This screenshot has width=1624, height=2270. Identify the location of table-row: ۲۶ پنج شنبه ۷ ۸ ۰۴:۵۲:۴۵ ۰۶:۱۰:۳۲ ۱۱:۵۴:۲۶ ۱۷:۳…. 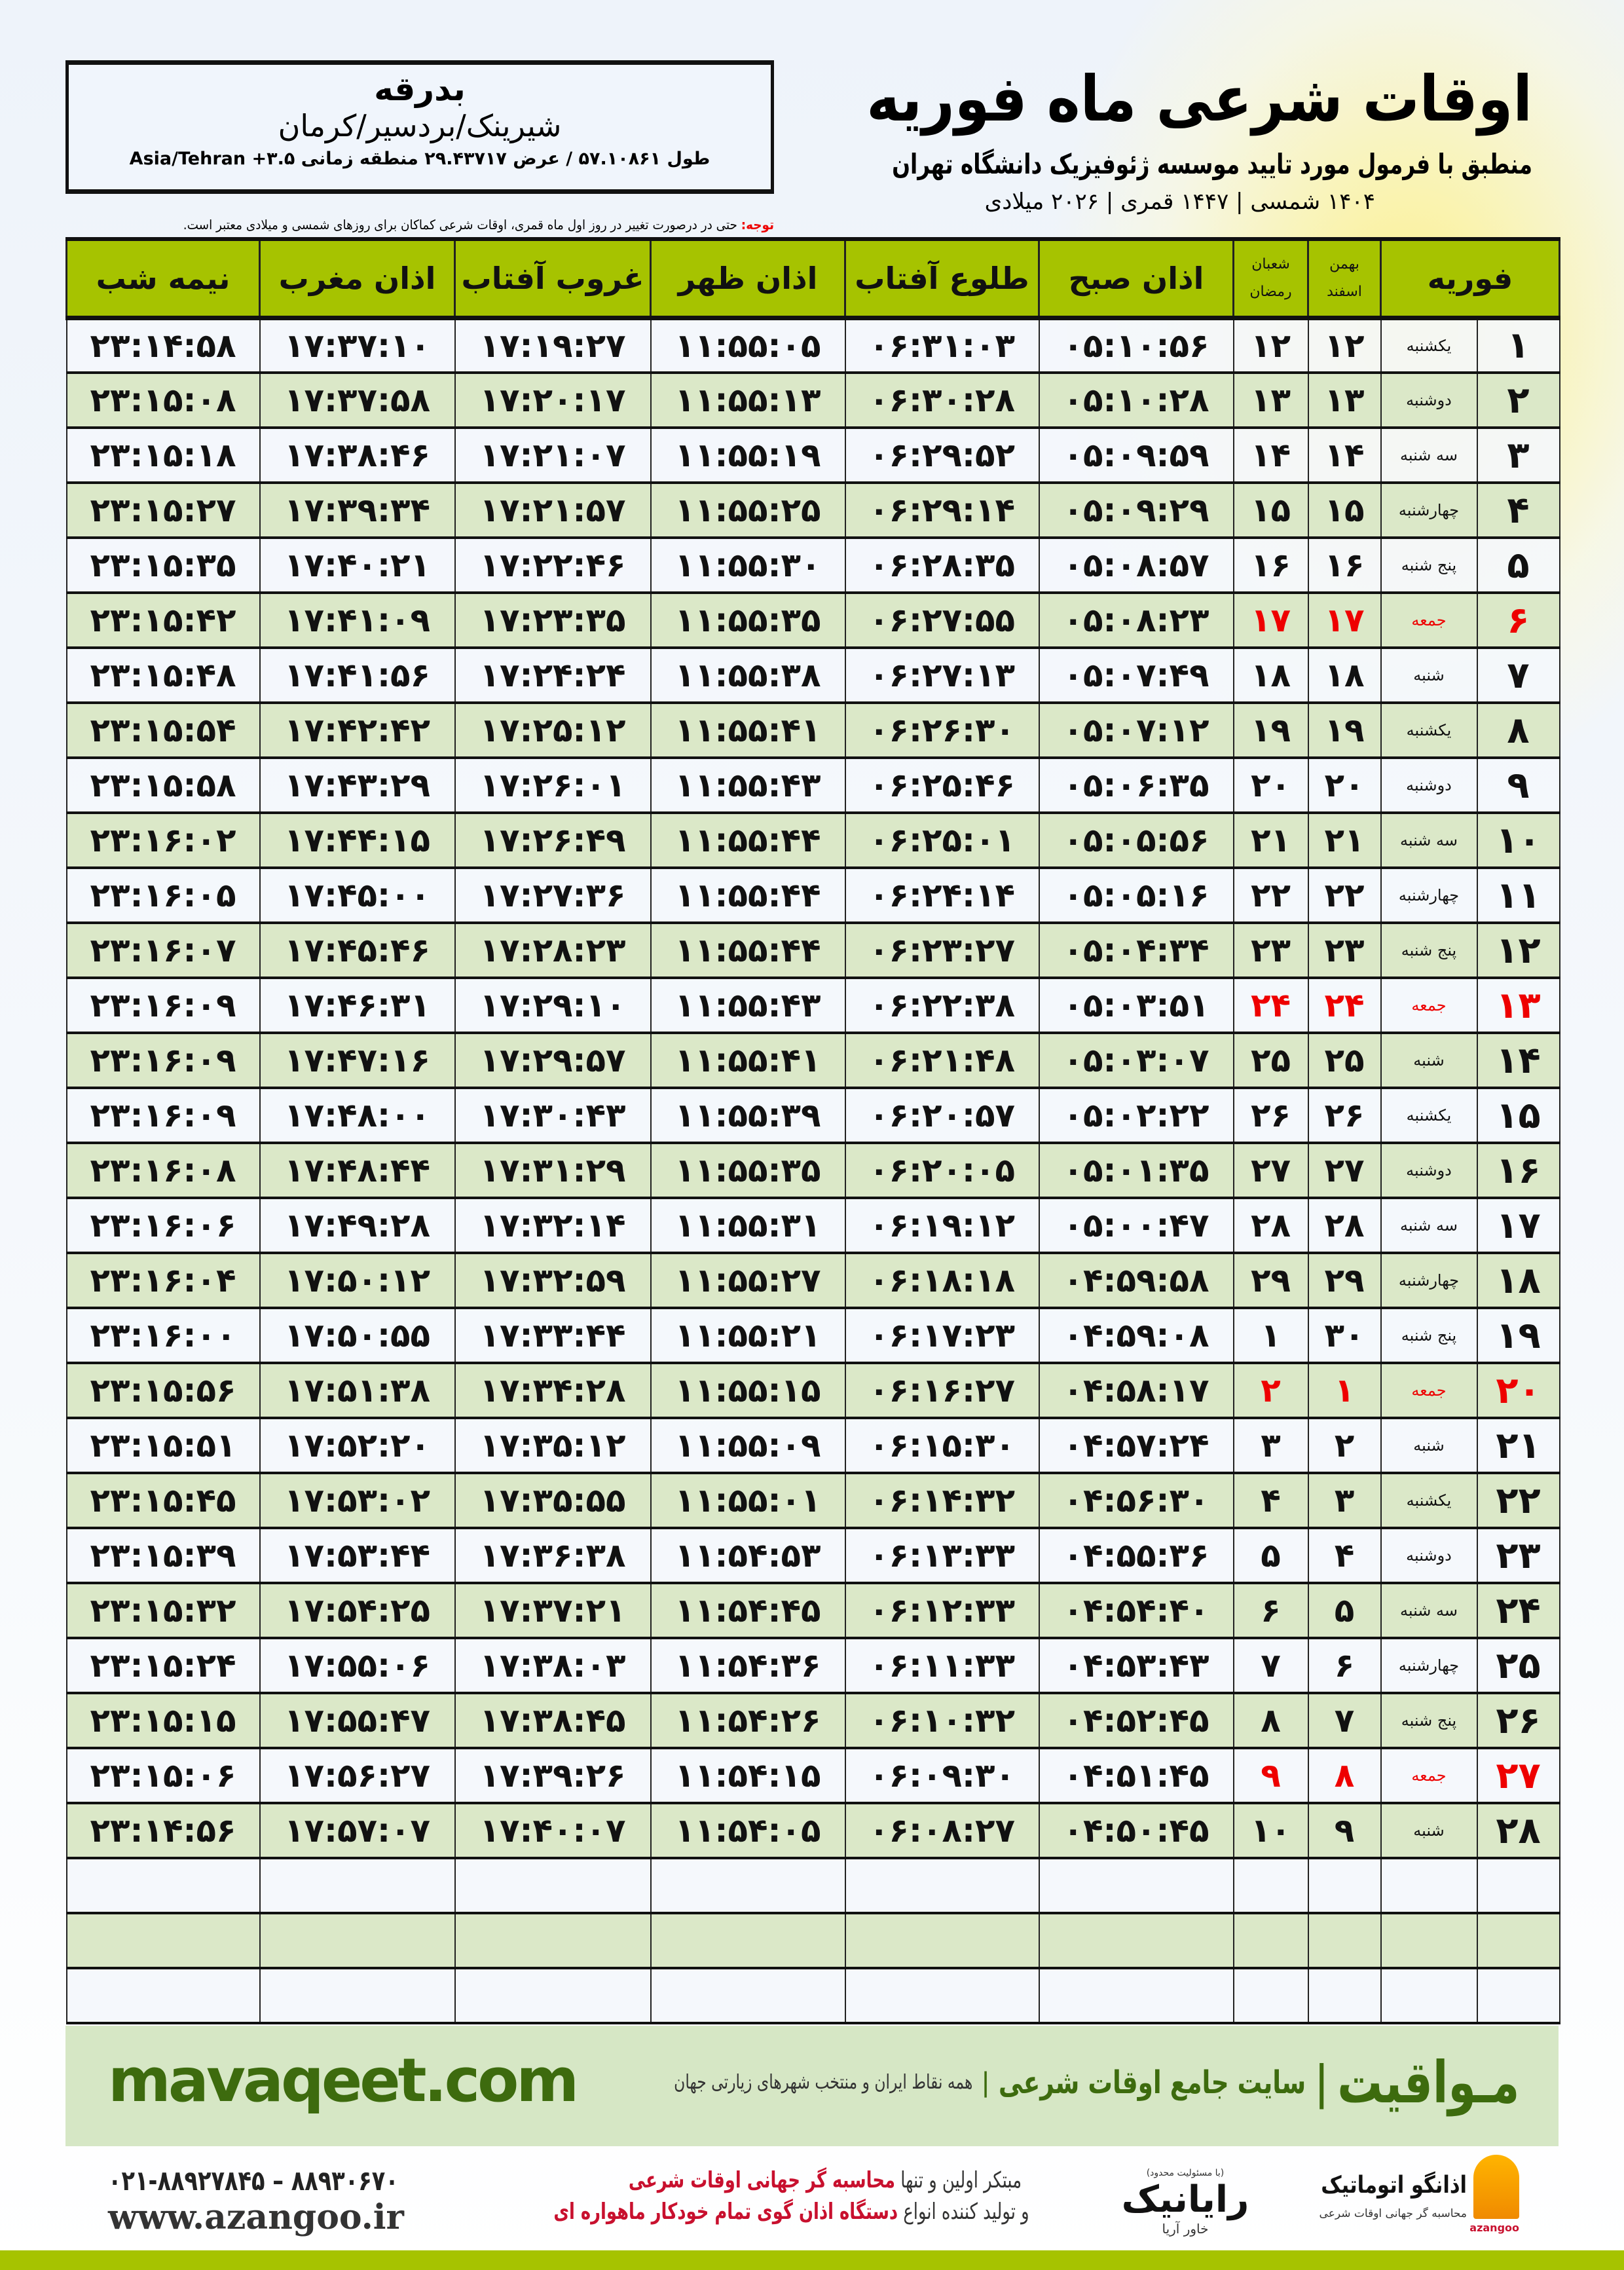
(812, 1720).